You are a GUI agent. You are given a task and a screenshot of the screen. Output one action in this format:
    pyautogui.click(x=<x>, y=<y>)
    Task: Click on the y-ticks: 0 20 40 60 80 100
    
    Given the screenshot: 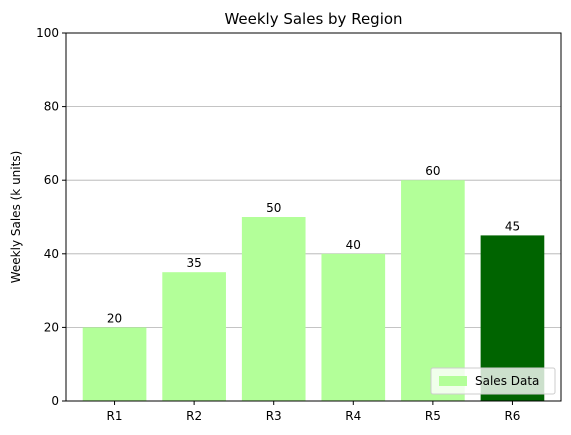 What is the action you would take?
    pyautogui.click(x=51, y=217)
    